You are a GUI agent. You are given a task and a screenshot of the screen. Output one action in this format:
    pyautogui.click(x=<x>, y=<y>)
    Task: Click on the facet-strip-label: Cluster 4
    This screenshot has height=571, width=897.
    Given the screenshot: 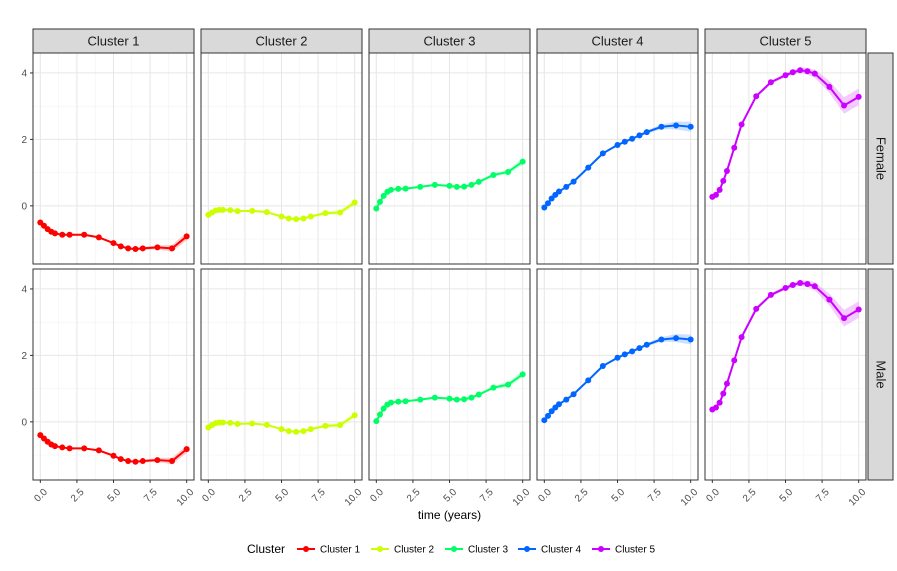 What is the action you would take?
    pyautogui.click(x=617, y=41)
    